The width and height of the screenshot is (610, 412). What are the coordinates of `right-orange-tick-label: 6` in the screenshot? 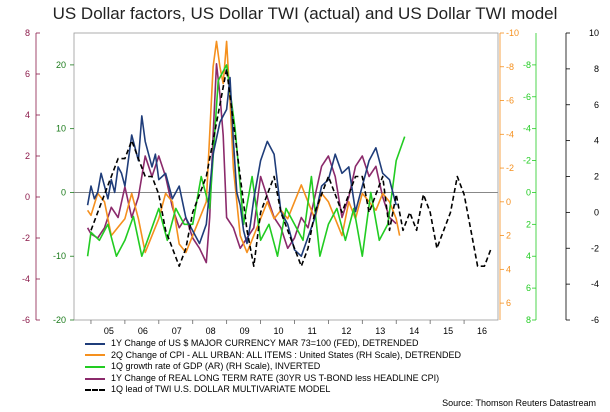 It's located at (508, 303).